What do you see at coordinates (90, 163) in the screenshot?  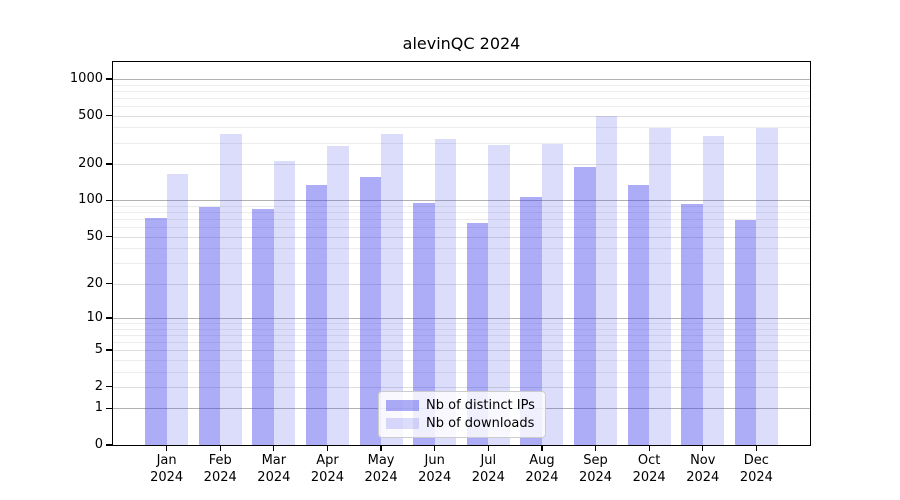 I see `y-tick-label: 200` at bounding box center [90, 163].